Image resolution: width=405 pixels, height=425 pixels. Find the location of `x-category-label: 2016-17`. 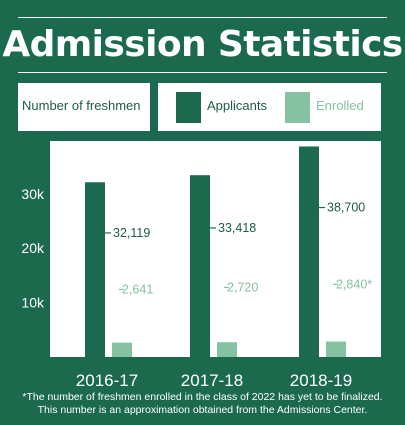

x-category-label: 2016-17 is located at coordinates (107, 380).